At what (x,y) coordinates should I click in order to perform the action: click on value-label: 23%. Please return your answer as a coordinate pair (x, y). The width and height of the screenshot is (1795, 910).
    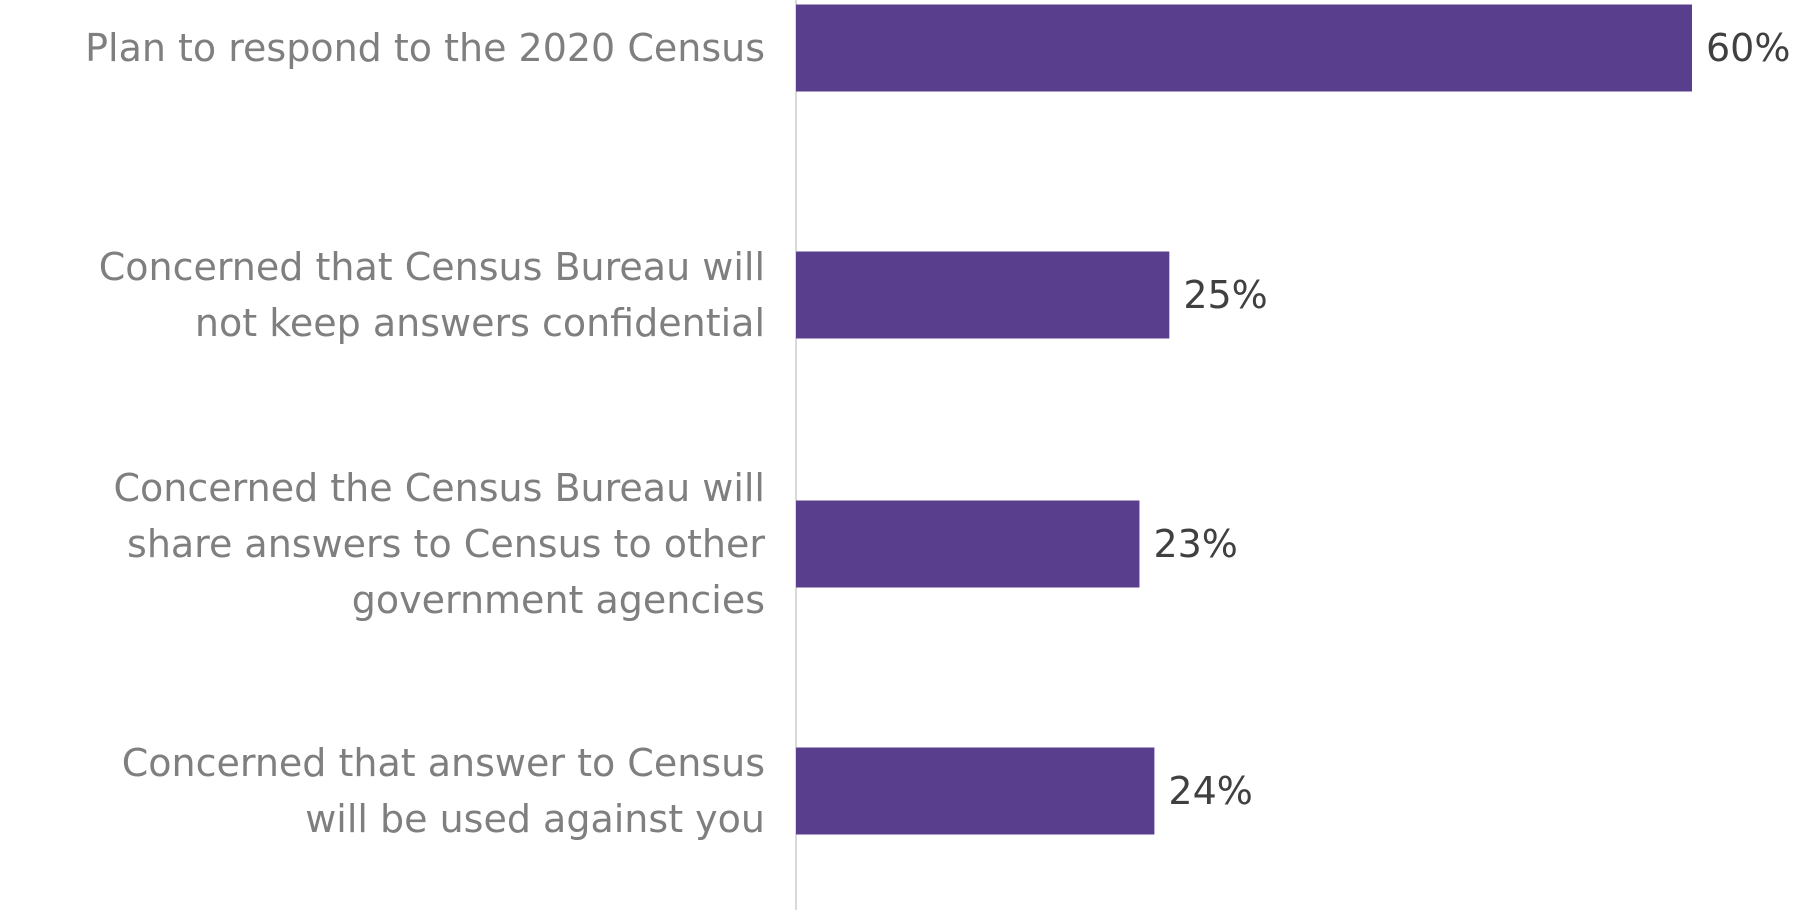
    Looking at the image, I should click on (1195, 544).